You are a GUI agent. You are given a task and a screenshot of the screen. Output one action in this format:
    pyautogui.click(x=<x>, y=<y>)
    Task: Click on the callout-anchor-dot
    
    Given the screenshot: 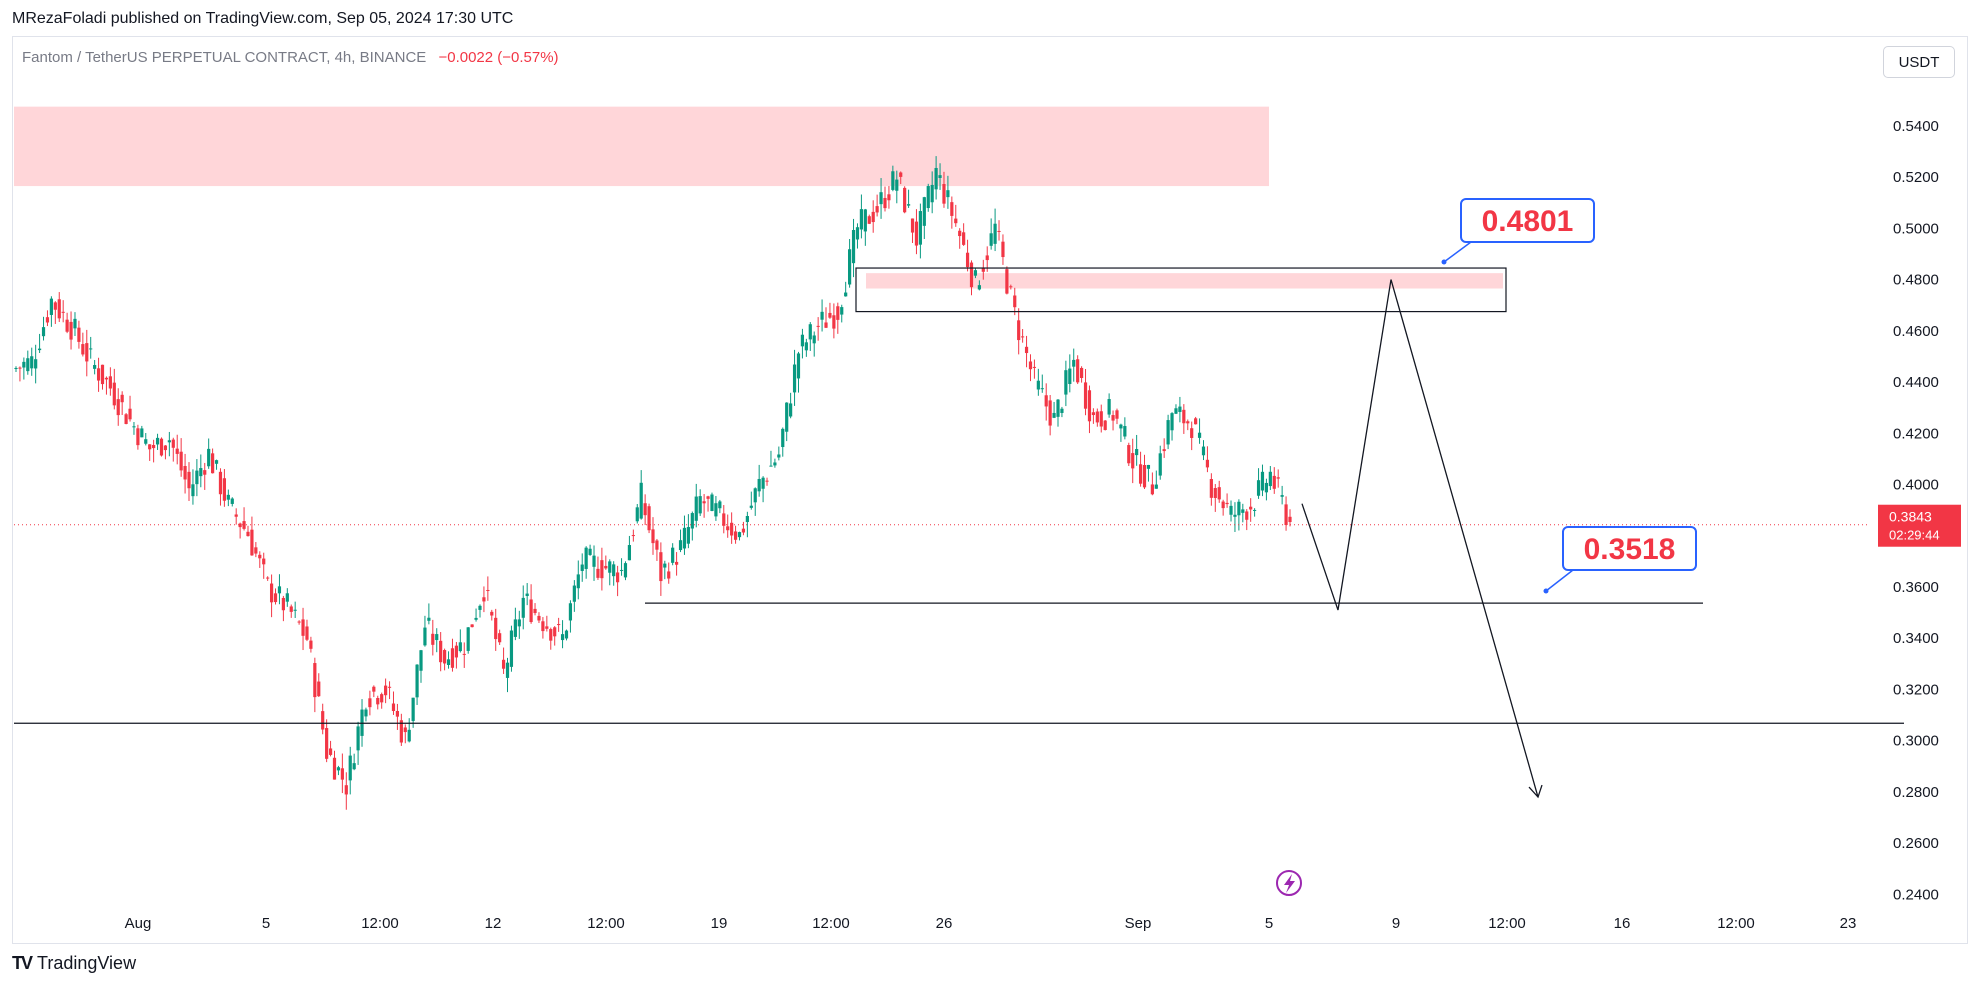 What is the action you would take?
    pyautogui.click(x=1444, y=262)
    